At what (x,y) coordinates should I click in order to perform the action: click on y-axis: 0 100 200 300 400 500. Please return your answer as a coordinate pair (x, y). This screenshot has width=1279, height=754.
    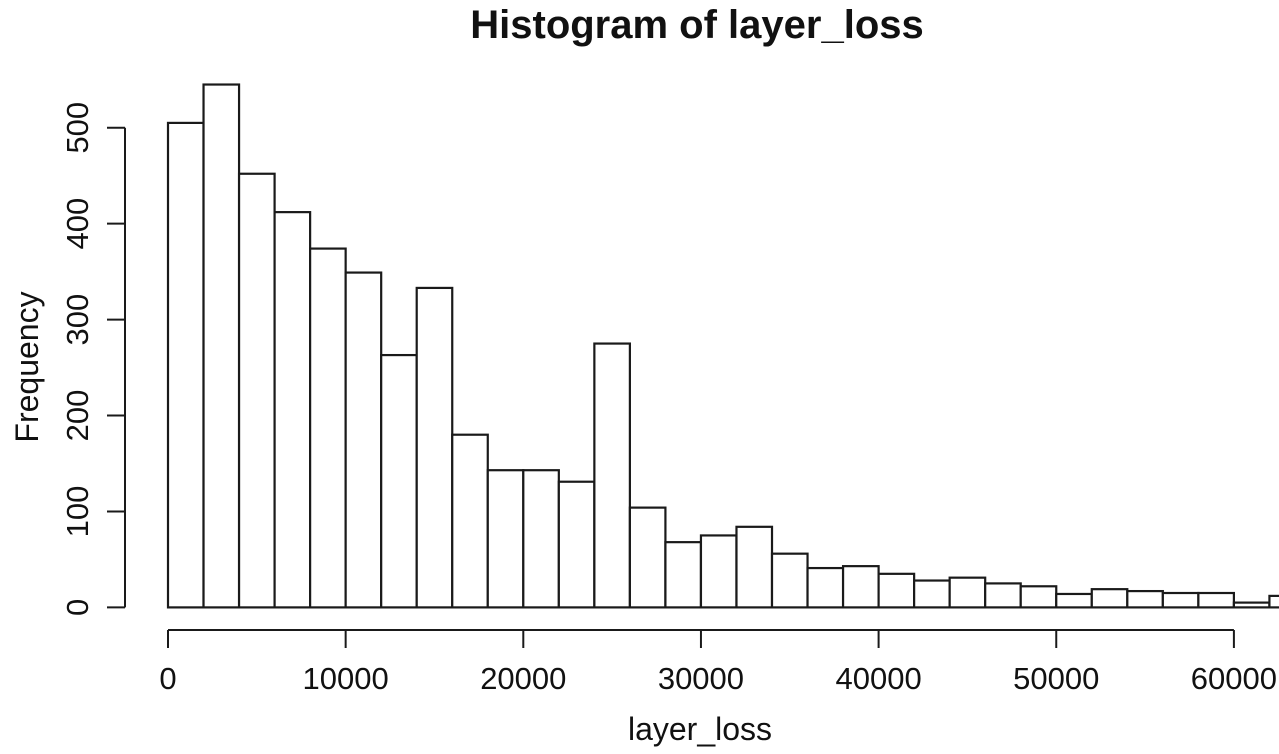
    Looking at the image, I should click on (93, 359).